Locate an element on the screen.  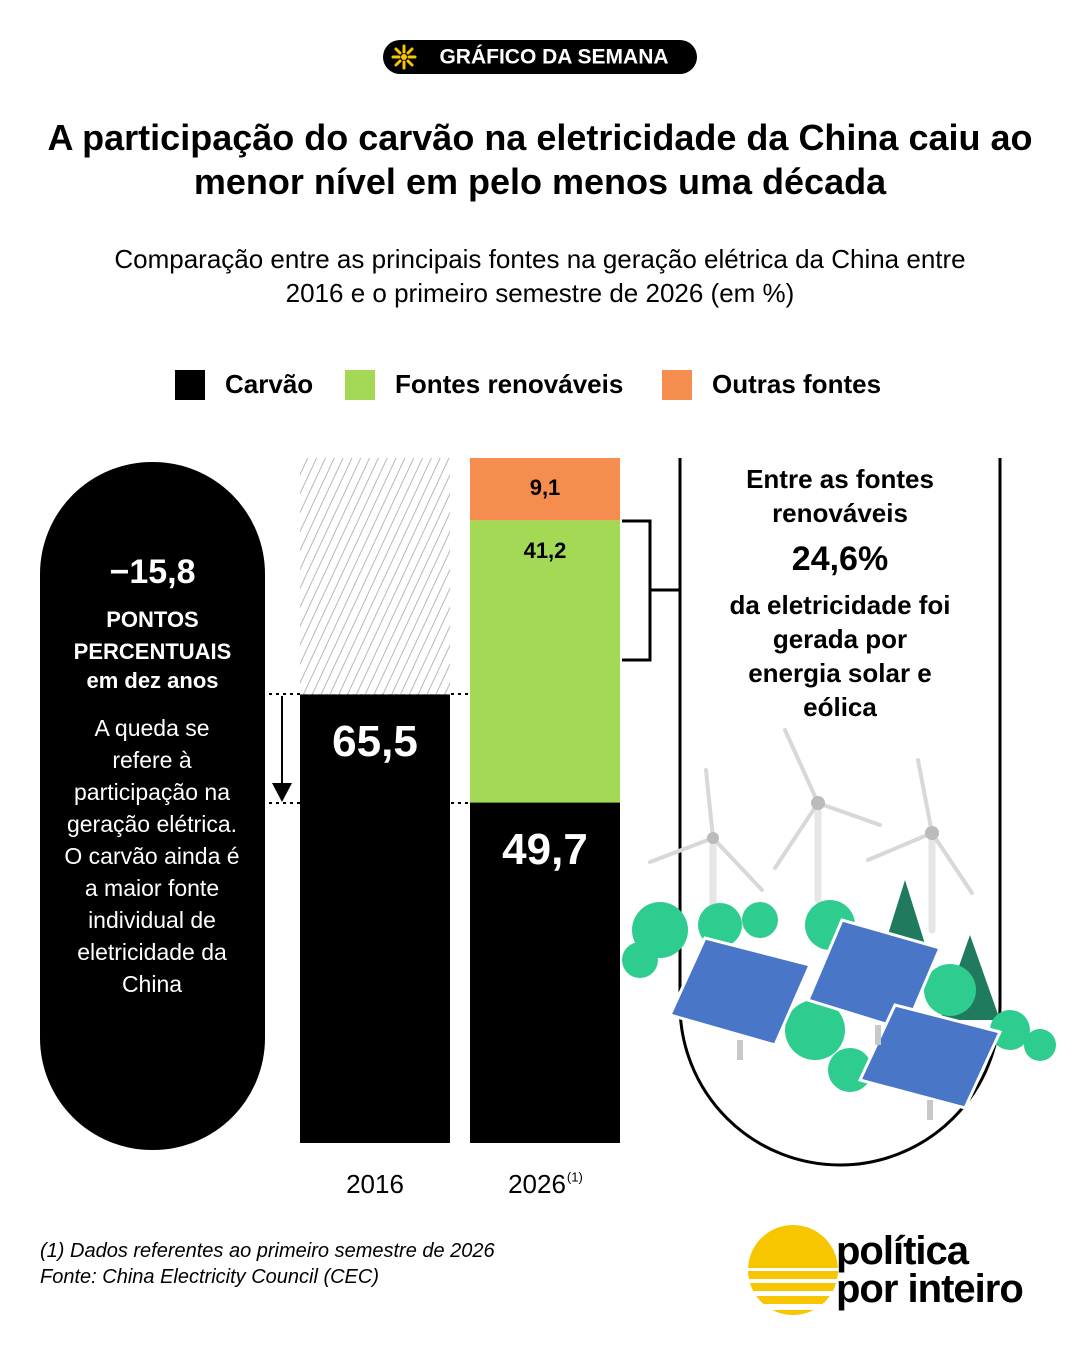
badge-text: GRÁFICO DA SEMANA is located at coordinates (553, 57).